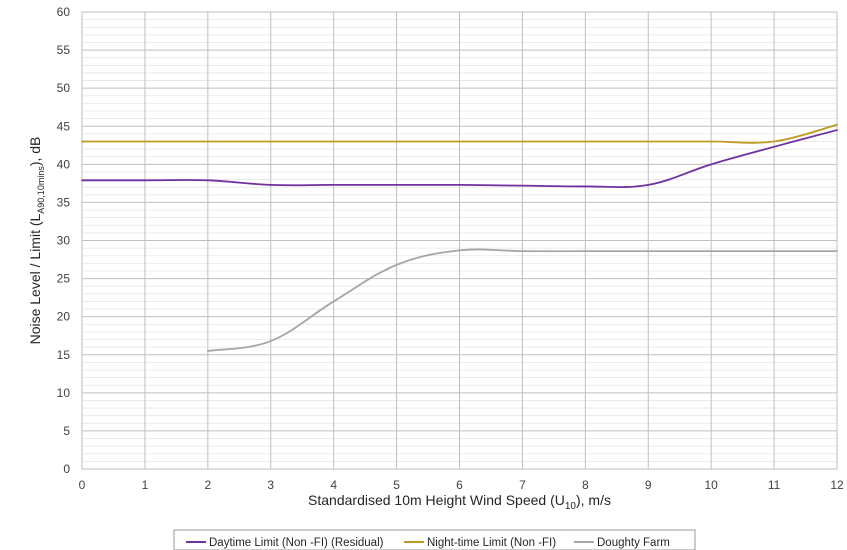 The width and height of the screenshot is (847, 550). Describe the element at coordinates (270, 485) in the screenshot. I see `x-tick-label: 3` at that location.